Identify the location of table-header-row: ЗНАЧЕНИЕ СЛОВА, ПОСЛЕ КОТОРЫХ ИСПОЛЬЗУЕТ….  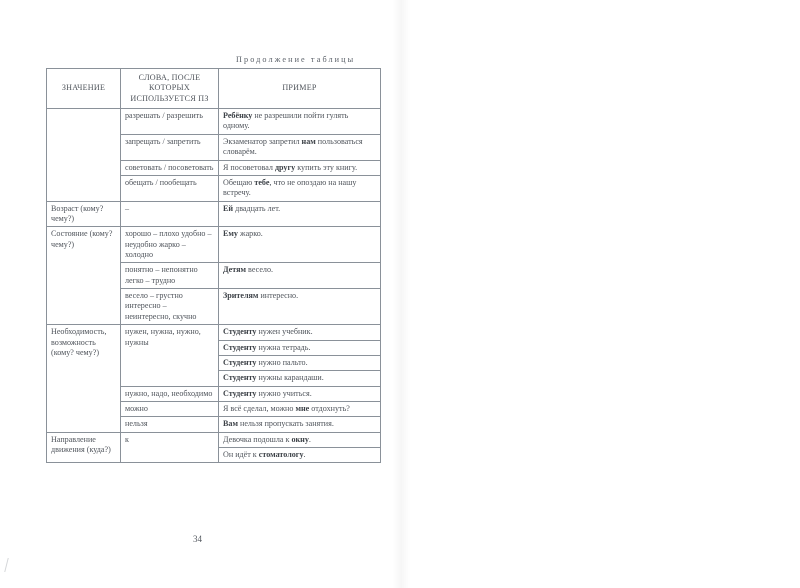
(213, 88).